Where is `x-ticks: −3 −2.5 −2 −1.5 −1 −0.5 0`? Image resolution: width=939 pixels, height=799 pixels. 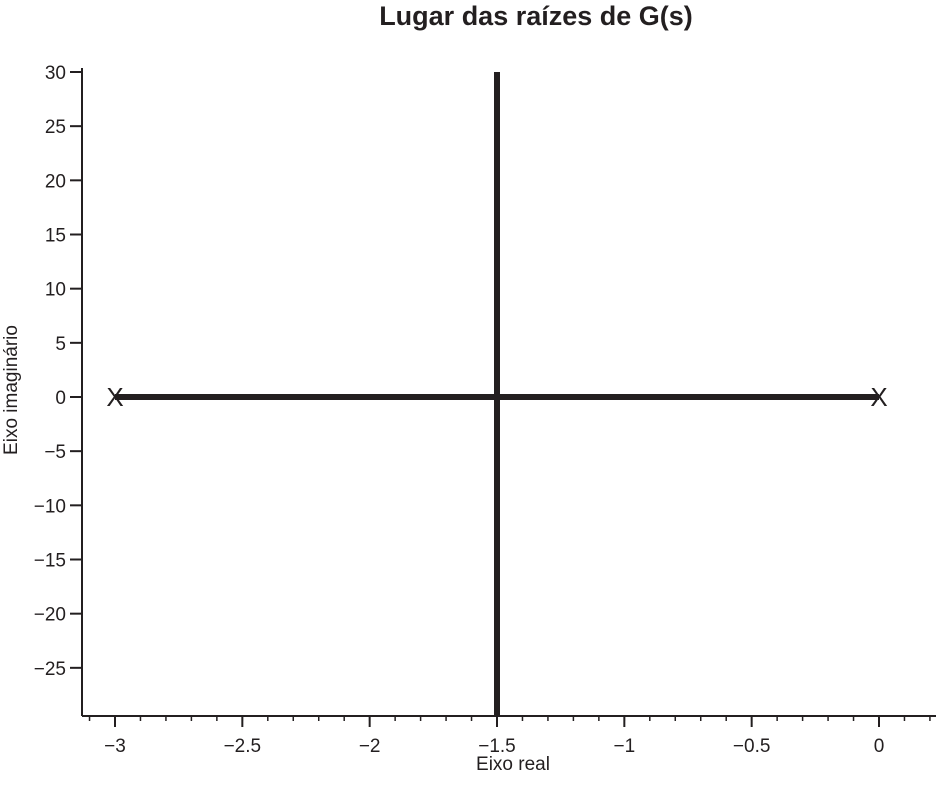 x-ticks: −3 −2.5 −2 −1.5 −1 −0.5 0 is located at coordinates (494, 736).